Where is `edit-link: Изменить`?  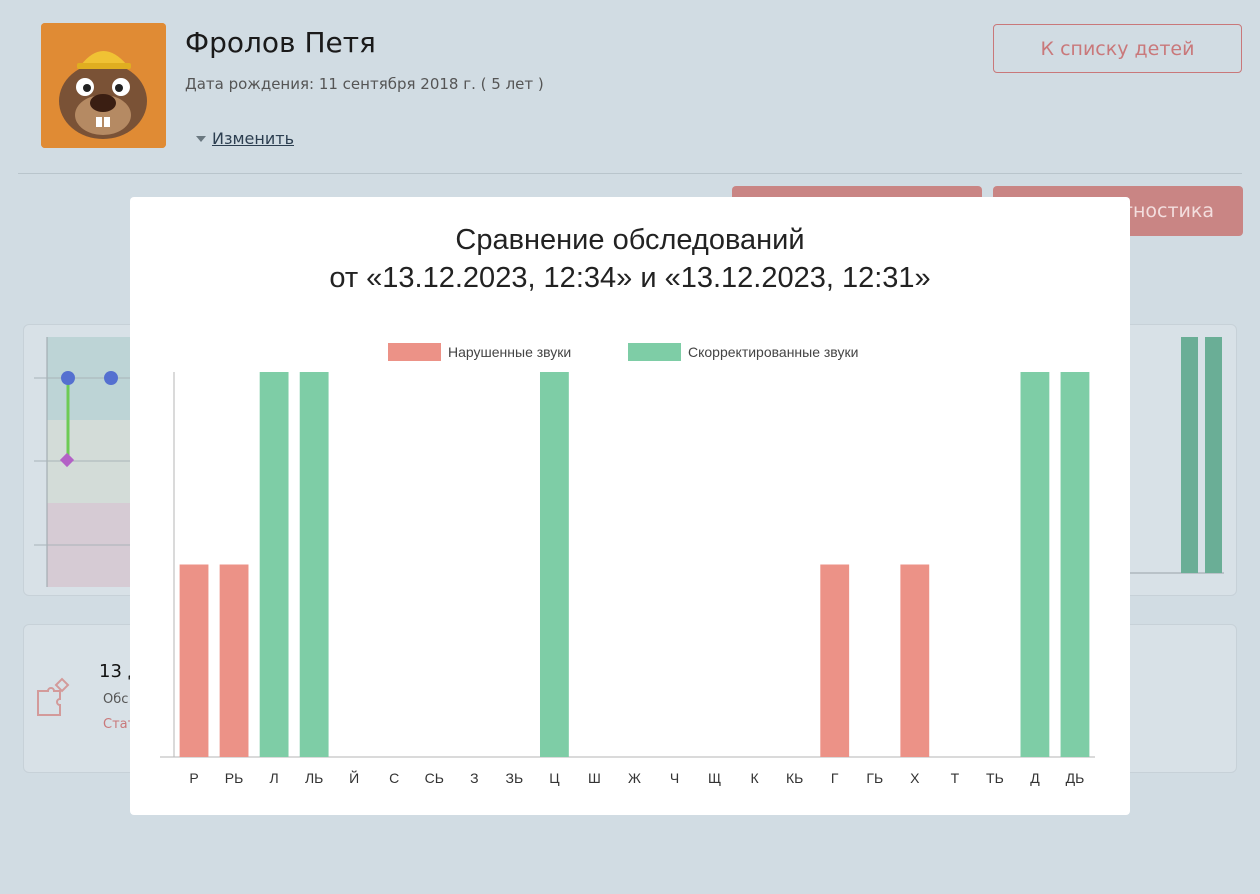 edit-link: Изменить is located at coordinates (253, 138).